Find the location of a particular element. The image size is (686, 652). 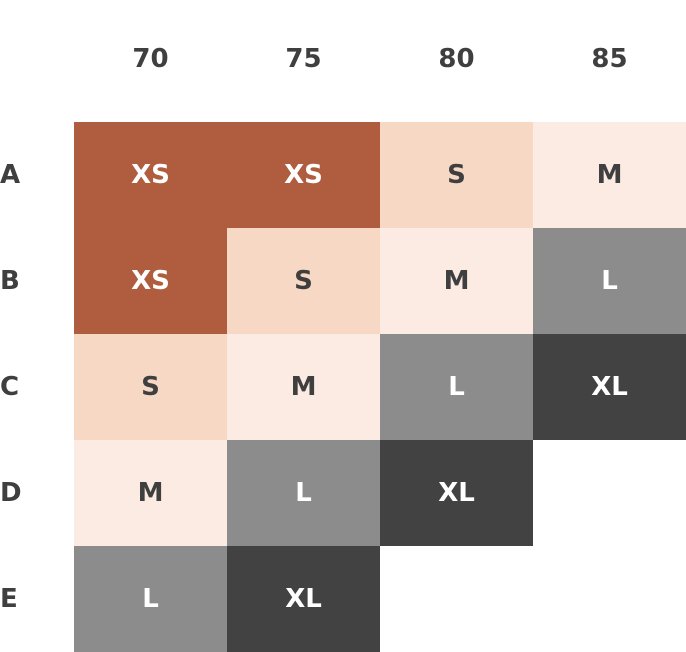

row-label: A is located at coordinates (10, 175).